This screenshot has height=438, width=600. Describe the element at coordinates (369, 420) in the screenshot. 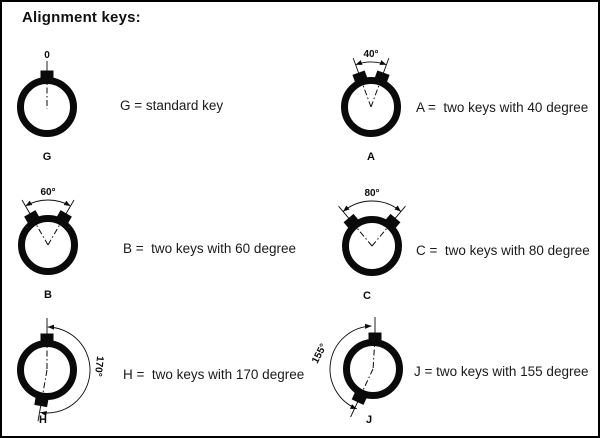

I see `ring-letter: J` at that location.